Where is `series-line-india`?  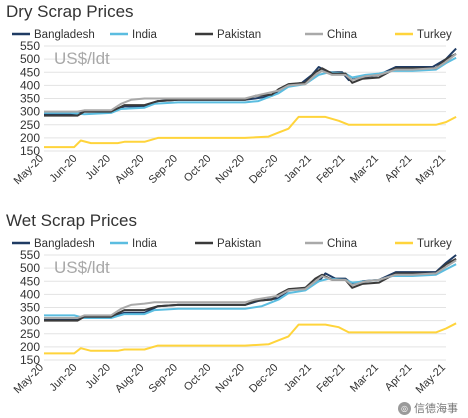
series-line-india is located at coordinates (250, 291).